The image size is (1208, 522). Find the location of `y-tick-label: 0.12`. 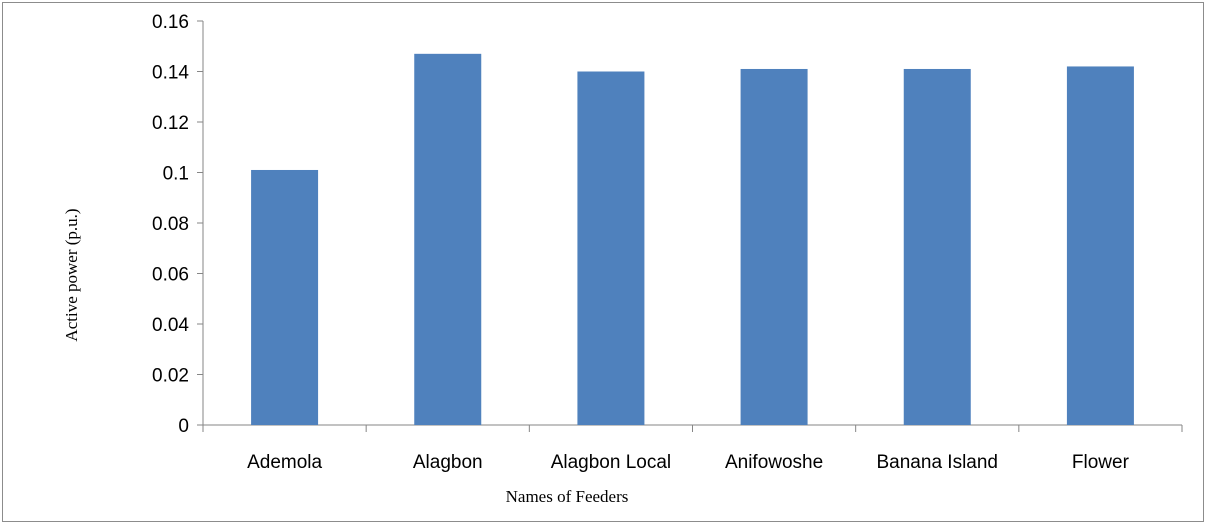

y-tick-label: 0.12 is located at coordinates (170, 123).